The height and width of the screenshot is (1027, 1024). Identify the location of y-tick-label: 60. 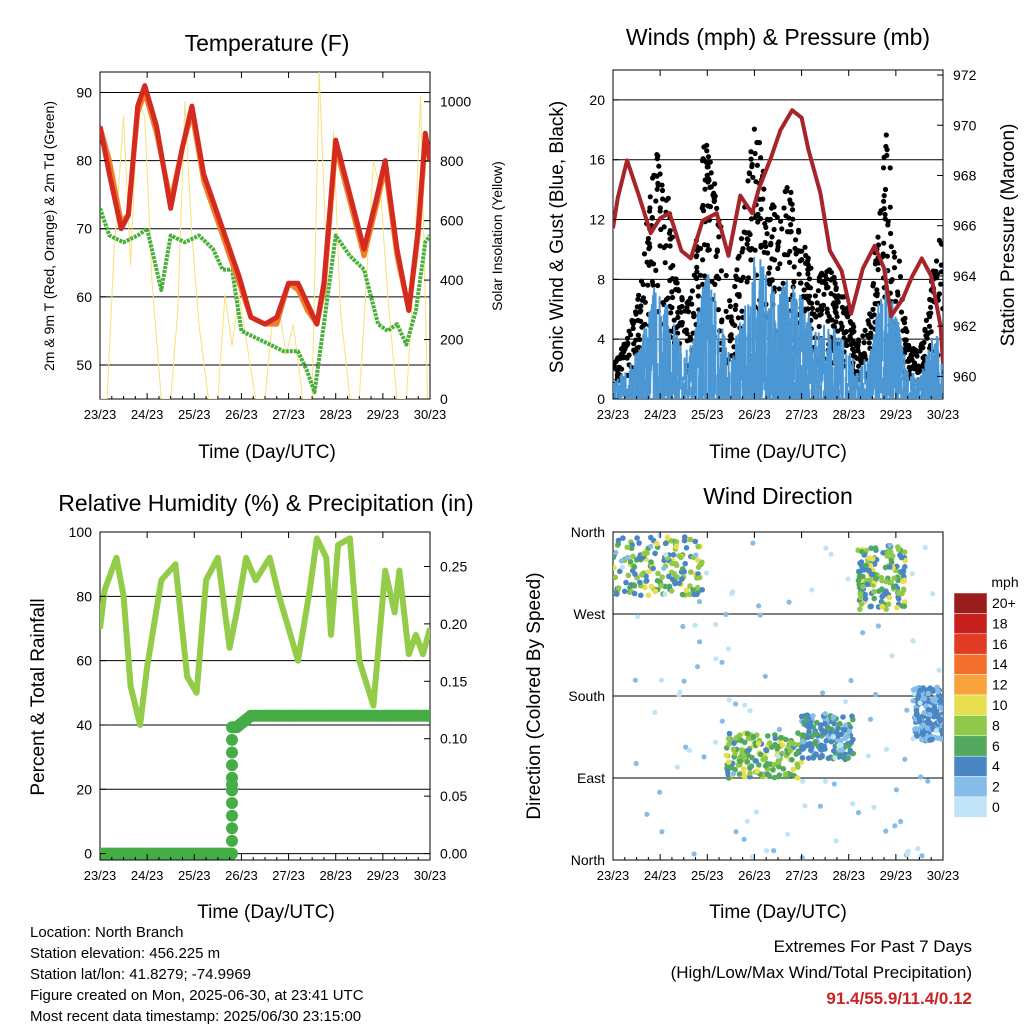
(84, 661).